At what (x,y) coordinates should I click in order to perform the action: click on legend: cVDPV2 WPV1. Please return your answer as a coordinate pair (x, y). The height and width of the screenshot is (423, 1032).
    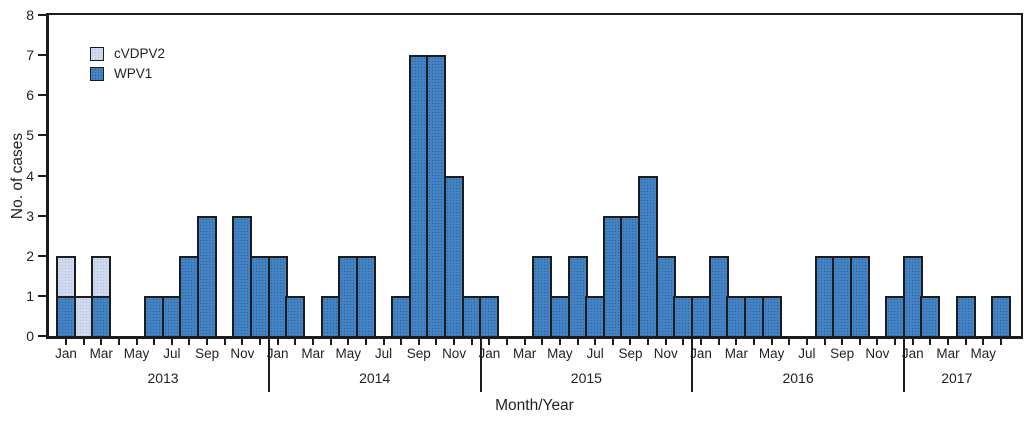
    Looking at the image, I should click on (127, 63).